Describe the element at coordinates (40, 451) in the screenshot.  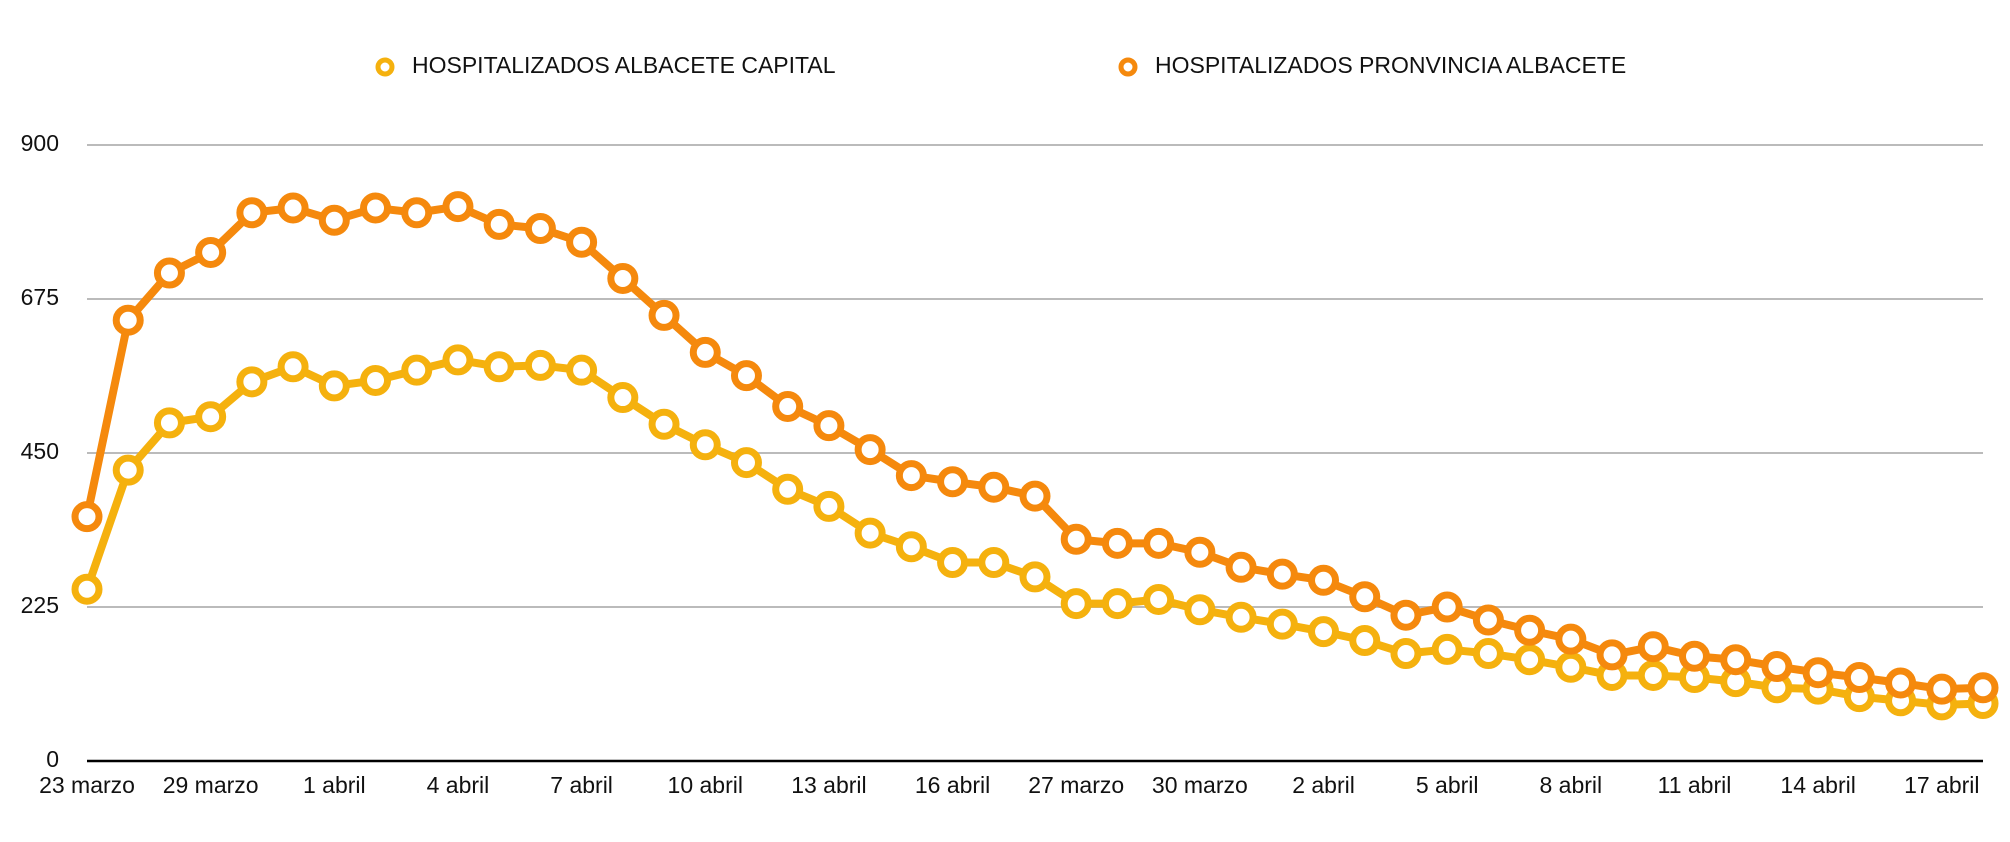
I see `y-tick-label: 450` at that location.